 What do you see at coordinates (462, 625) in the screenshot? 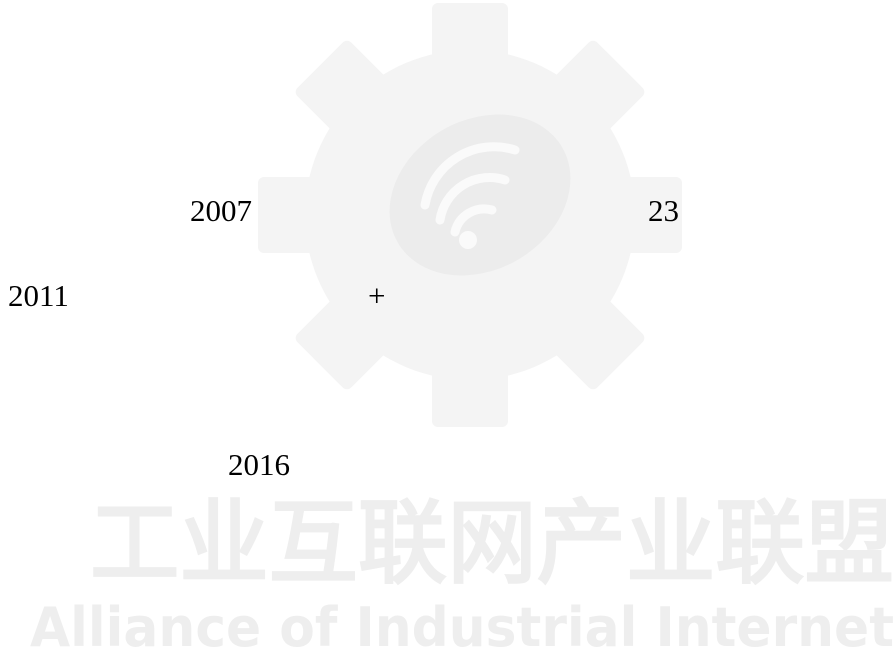
I see `watermark-subtitle: Alliance of Industrial Internet` at bounding box center [462, 625].